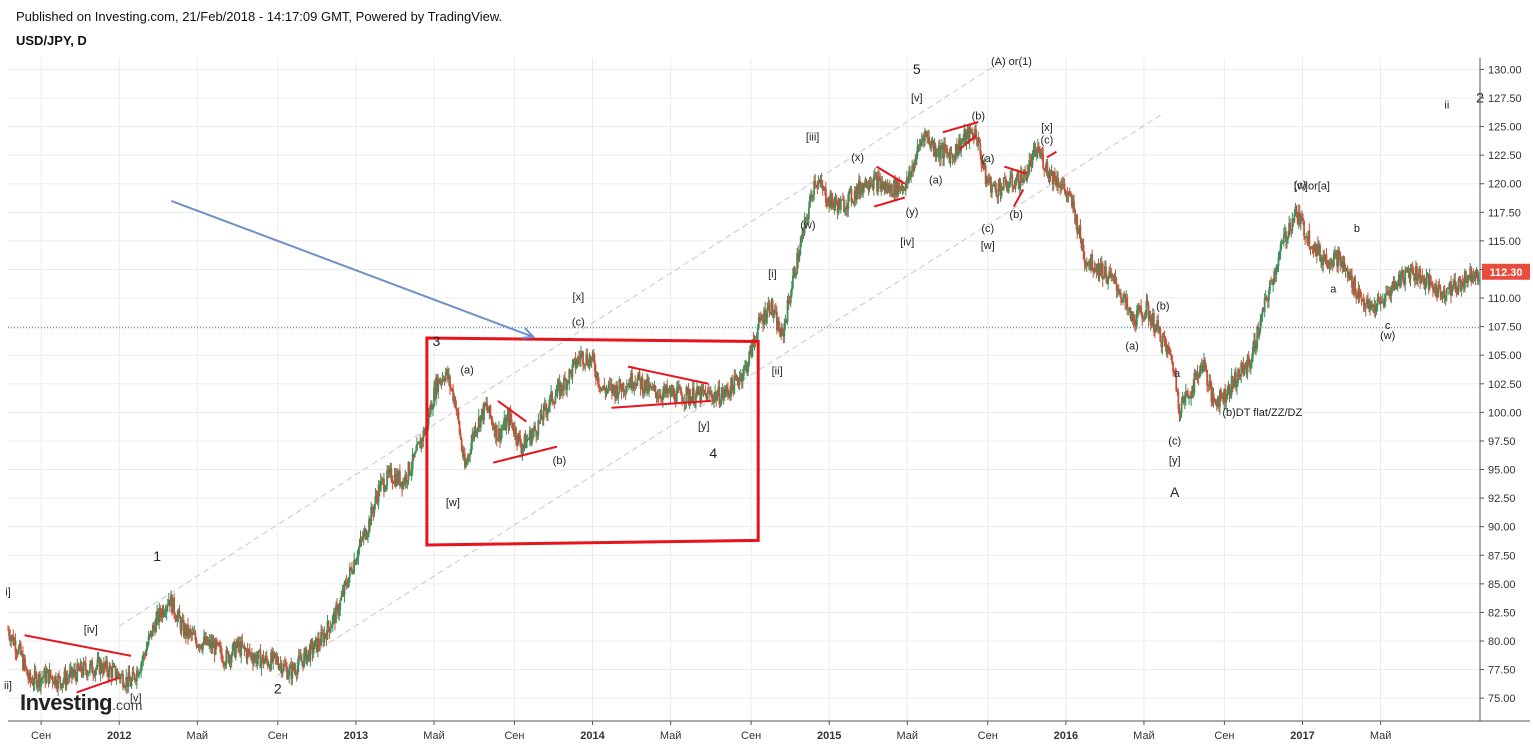 This screenshot has height=749, width=1533. Describe the element at coordinates (528, 333) in the screenshot. I see `arrow-head` at that location.